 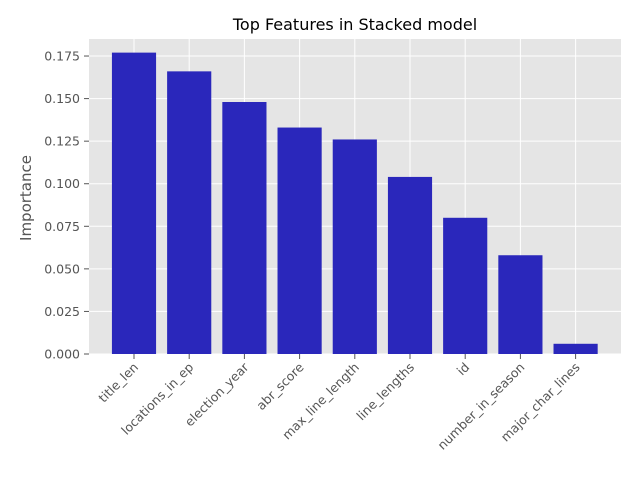 What do you see at coordinates (66, 205) in the screenshot?
I see `y-axis: 0.000 0.025 0.050 0.075 0.100 0.125 0.150 0.175` at bounding box center [66, 205].